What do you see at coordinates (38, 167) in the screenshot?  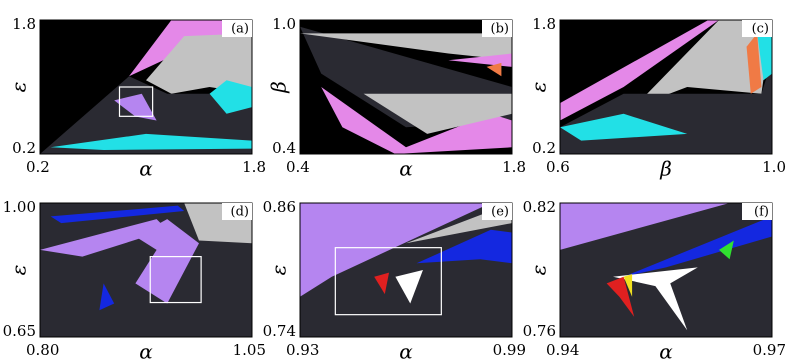 I see `x-tick-label: 0.2` at bounding box center [38, 167].